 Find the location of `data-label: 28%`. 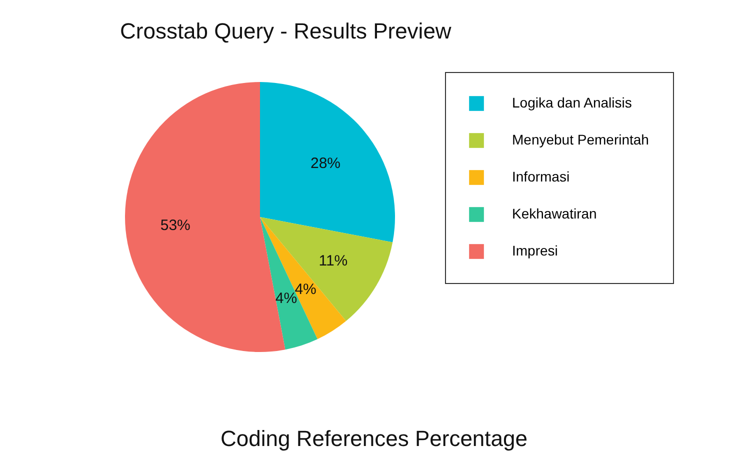

data-label: 28% is located at coordinates (325, 163).